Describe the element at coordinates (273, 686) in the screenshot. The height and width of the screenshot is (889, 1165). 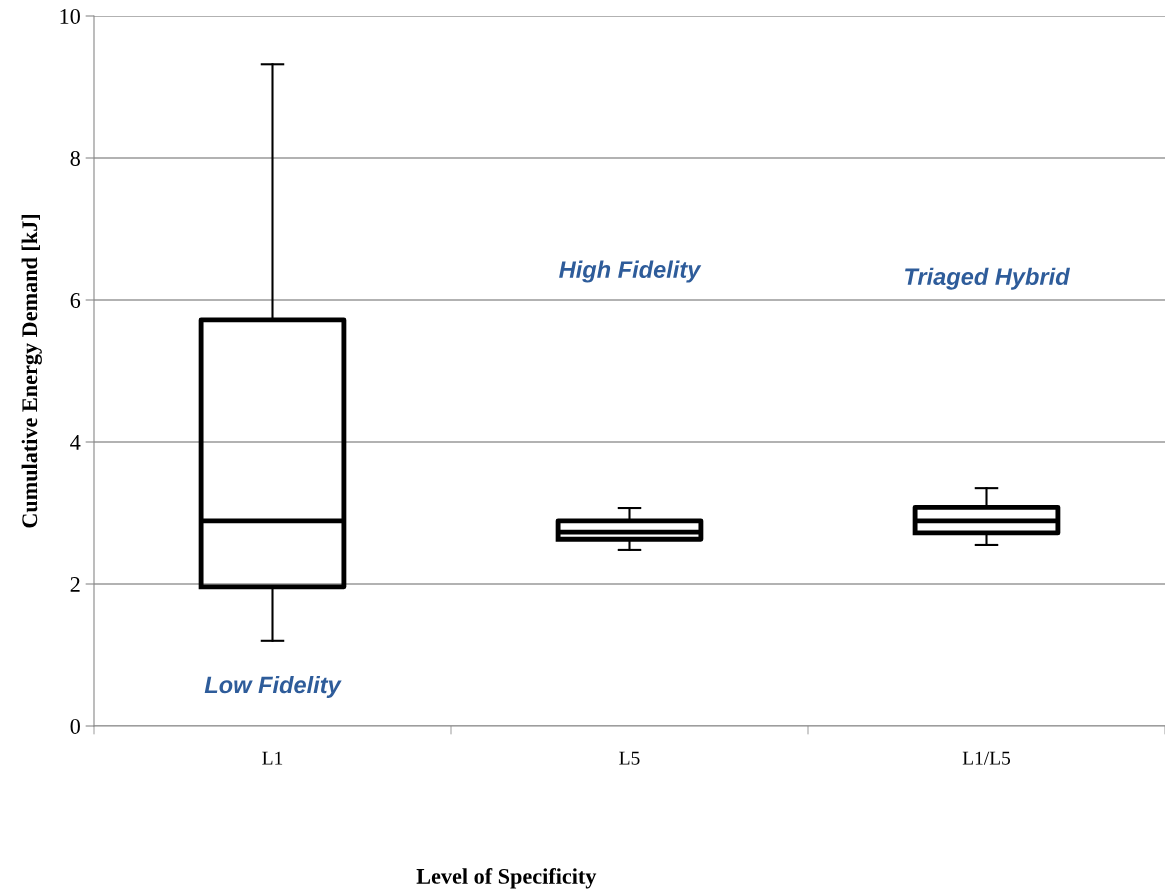
I see `annotation: Low Fidelity` at that location.